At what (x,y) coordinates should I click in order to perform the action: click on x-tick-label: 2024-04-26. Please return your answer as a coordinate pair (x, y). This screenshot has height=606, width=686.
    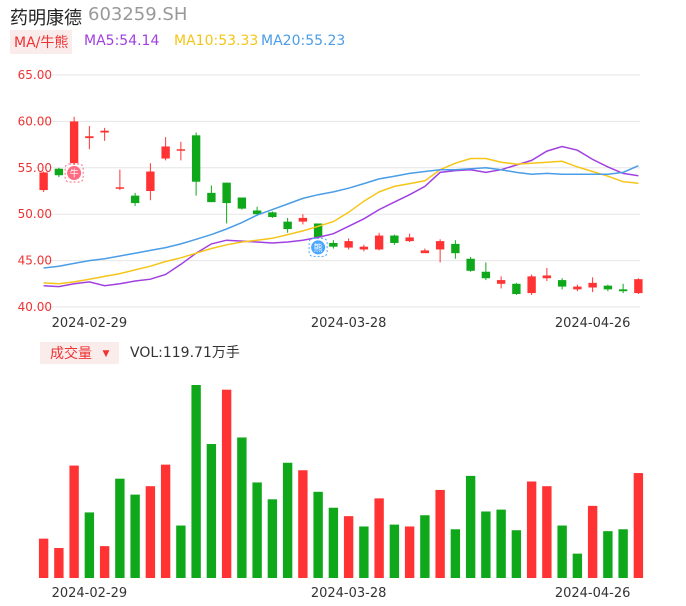
    Looking at the image, I should click on (593, 323).